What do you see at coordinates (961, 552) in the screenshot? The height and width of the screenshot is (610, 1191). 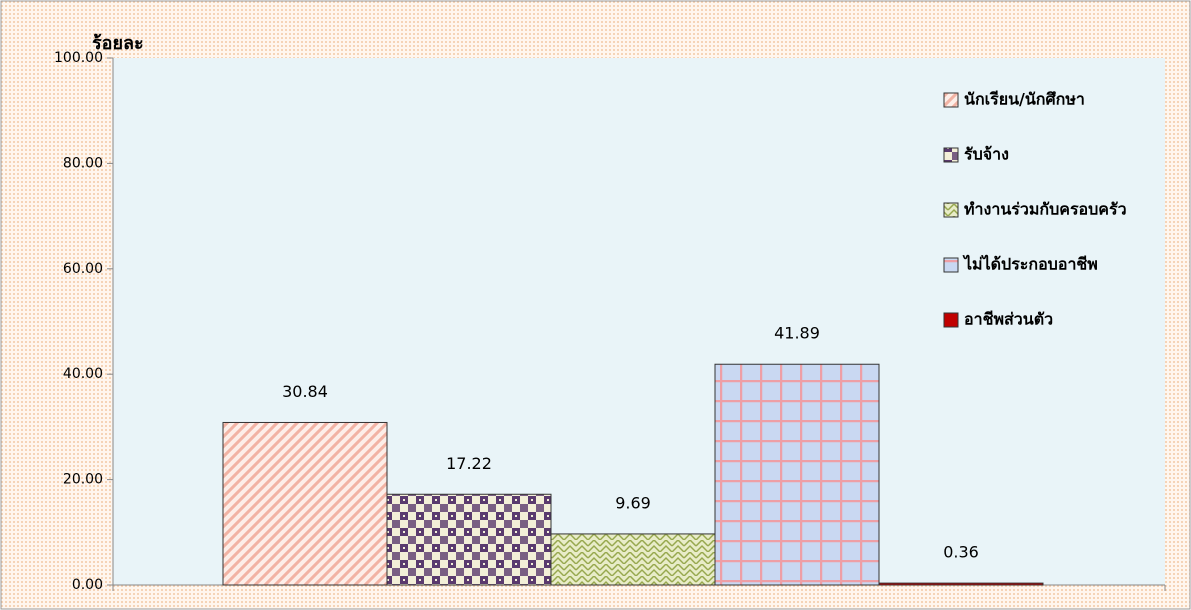 I see `data-label: 0.36` at bounding box center [961, 552].